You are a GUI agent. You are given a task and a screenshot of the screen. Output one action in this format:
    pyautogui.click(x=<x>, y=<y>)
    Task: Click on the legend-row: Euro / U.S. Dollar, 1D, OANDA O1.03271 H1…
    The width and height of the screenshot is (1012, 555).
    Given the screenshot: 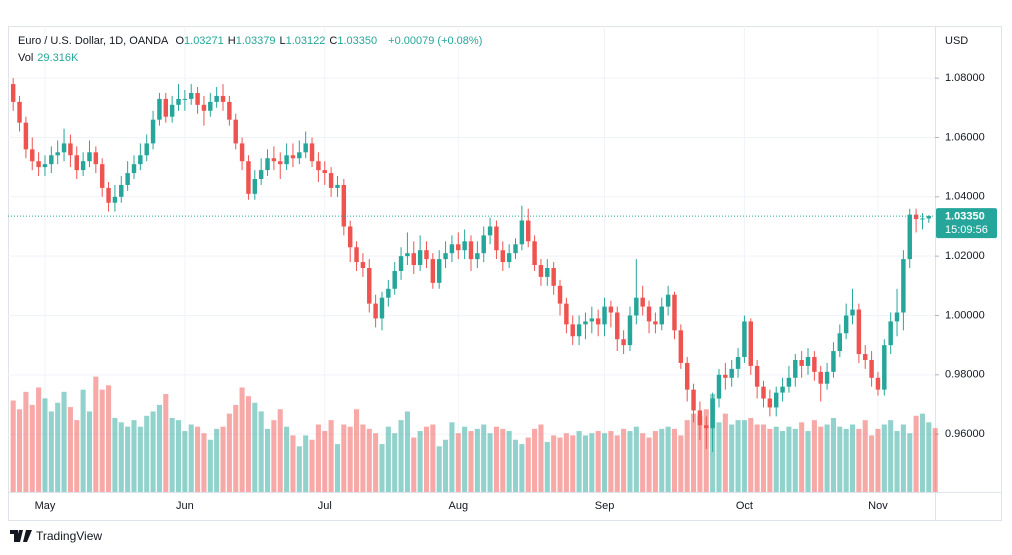 What is the action you would take?
    pyautogui.click(x=252, y=41)
    